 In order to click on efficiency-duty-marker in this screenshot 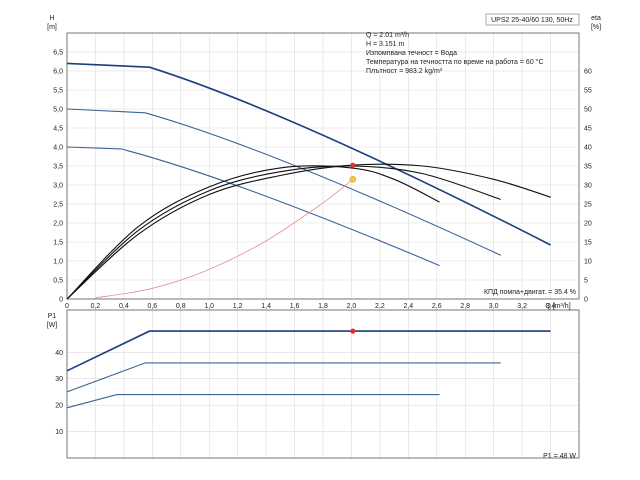, I will do `click(353, 165)`.